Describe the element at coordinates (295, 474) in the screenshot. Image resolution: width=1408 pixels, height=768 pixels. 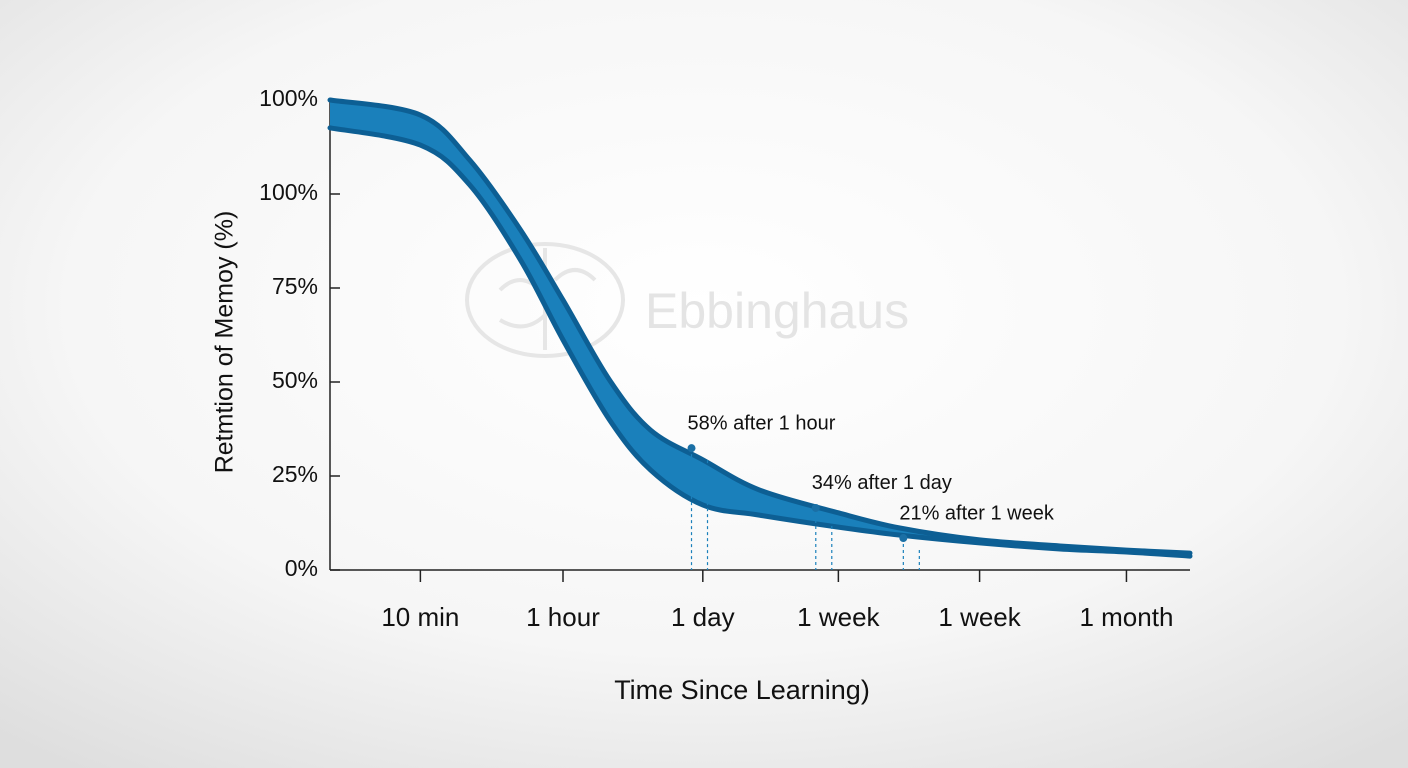
I see `y-tick-label: 25%` at that location.